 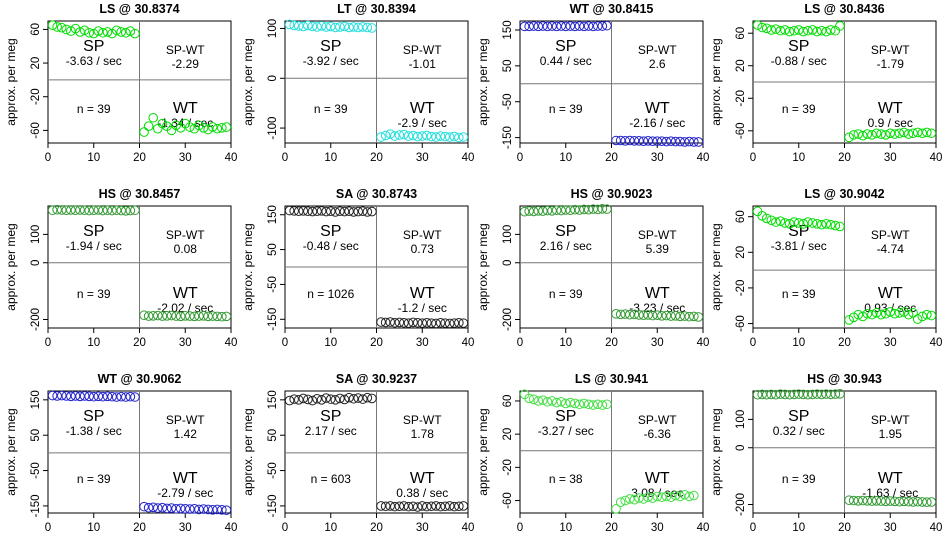 What do you see at coordinates (36, 96) in the screenshot?
I see `y-tick-label: -20` at bounding box center [36, 96].